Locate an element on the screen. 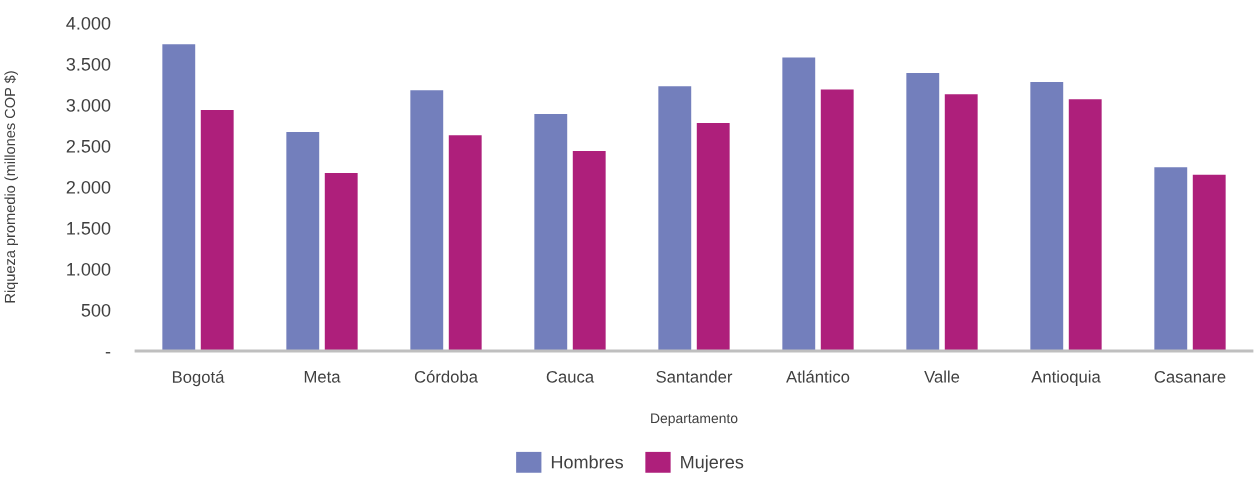  y-tick-label: 1.000 is located at coordinates (89, 269).